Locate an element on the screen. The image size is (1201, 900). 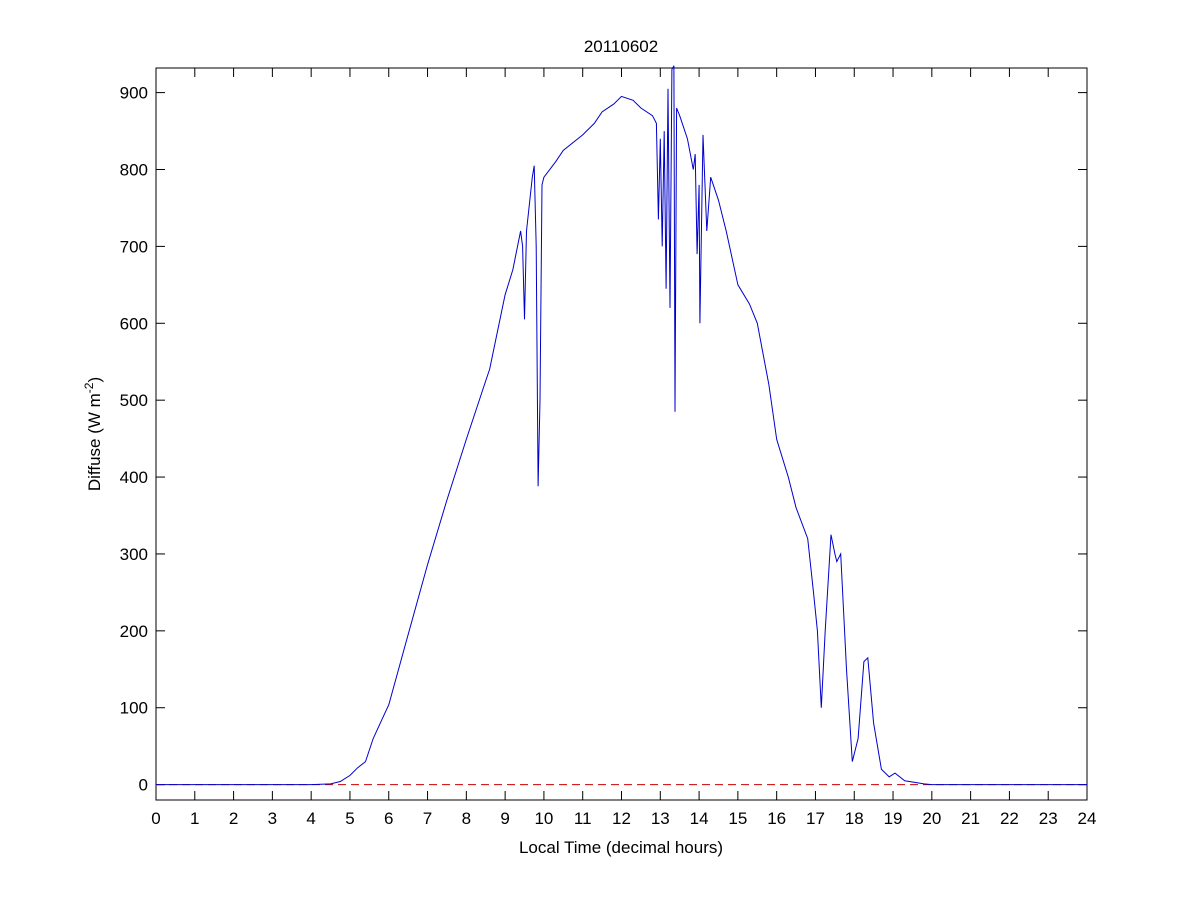
x-tick-label: 9 is located at coordinates (504, 818).